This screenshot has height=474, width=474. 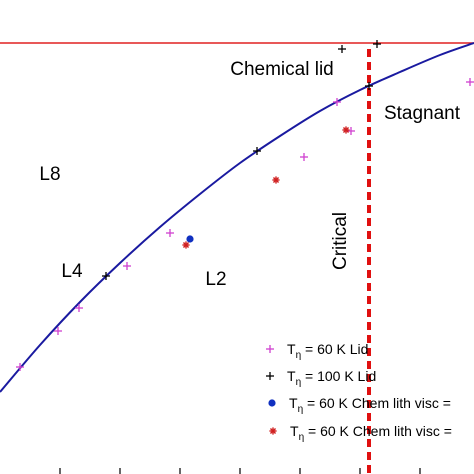 What do you see at coordinates (215, 279) in the screenshot?
I see `annotation-label: L2` at bounding box center [215, 279].